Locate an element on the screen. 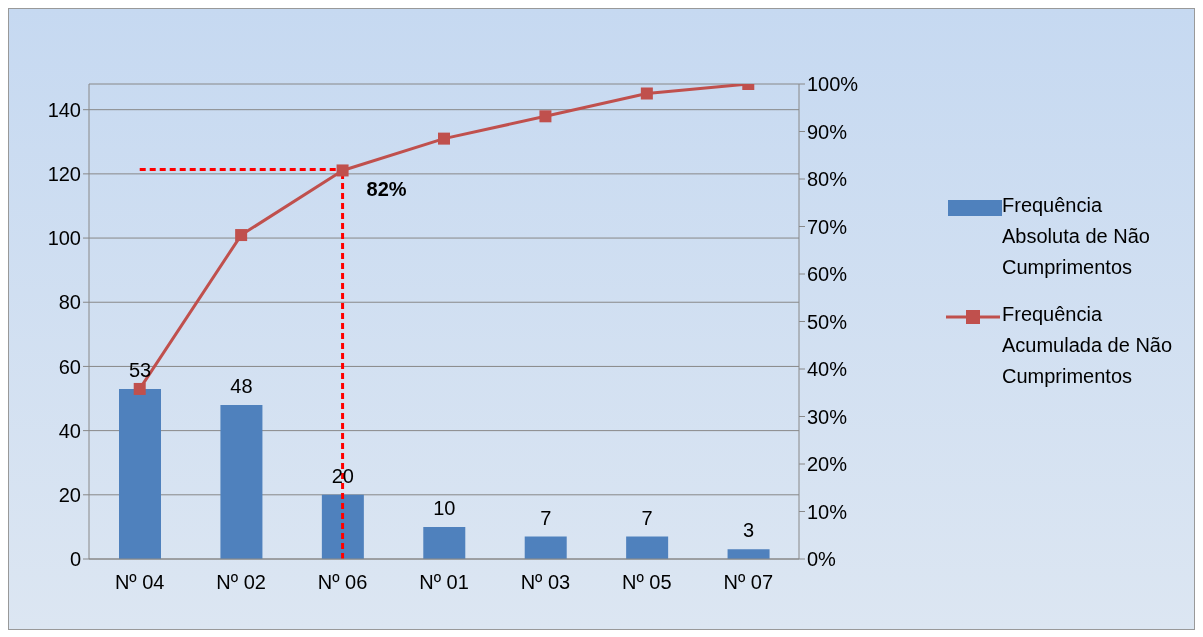 The image size is (1203, 637). legend-label: Frequência Acumulada de Não Cumprimentos is located at coordinates (1088, 345).